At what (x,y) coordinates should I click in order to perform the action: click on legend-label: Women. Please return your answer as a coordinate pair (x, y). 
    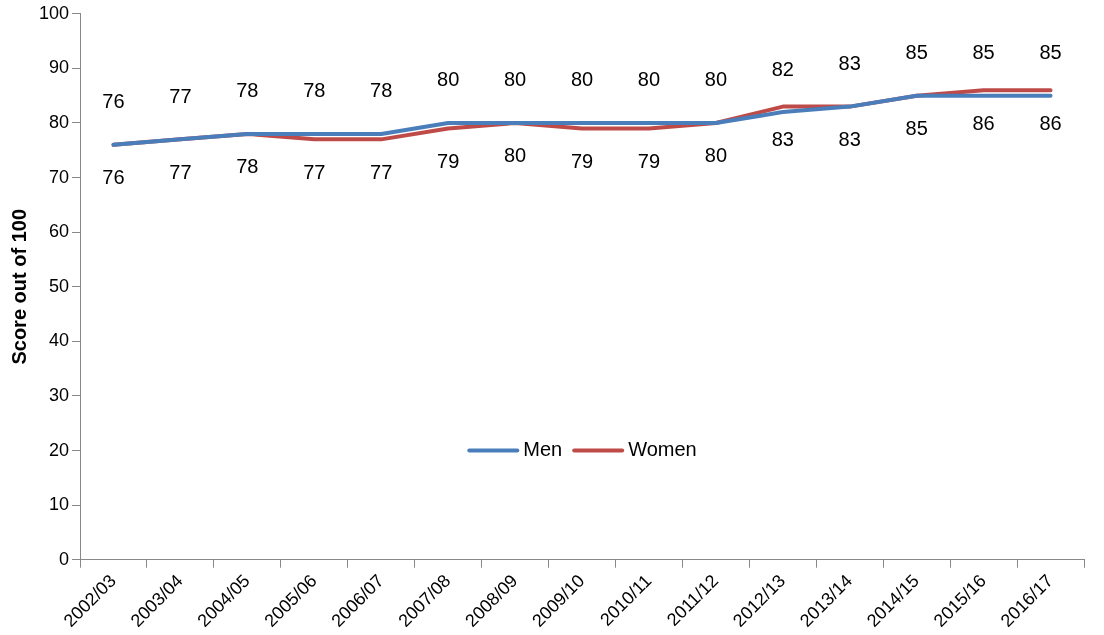
    Looking at the image, I should click on (662, 449).